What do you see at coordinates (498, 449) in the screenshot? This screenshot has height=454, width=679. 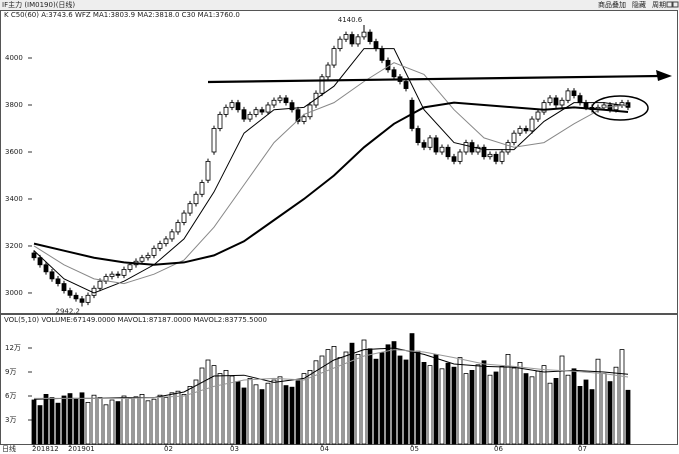 I see `x-tick-label: 06` at bounding box center [498, 449].